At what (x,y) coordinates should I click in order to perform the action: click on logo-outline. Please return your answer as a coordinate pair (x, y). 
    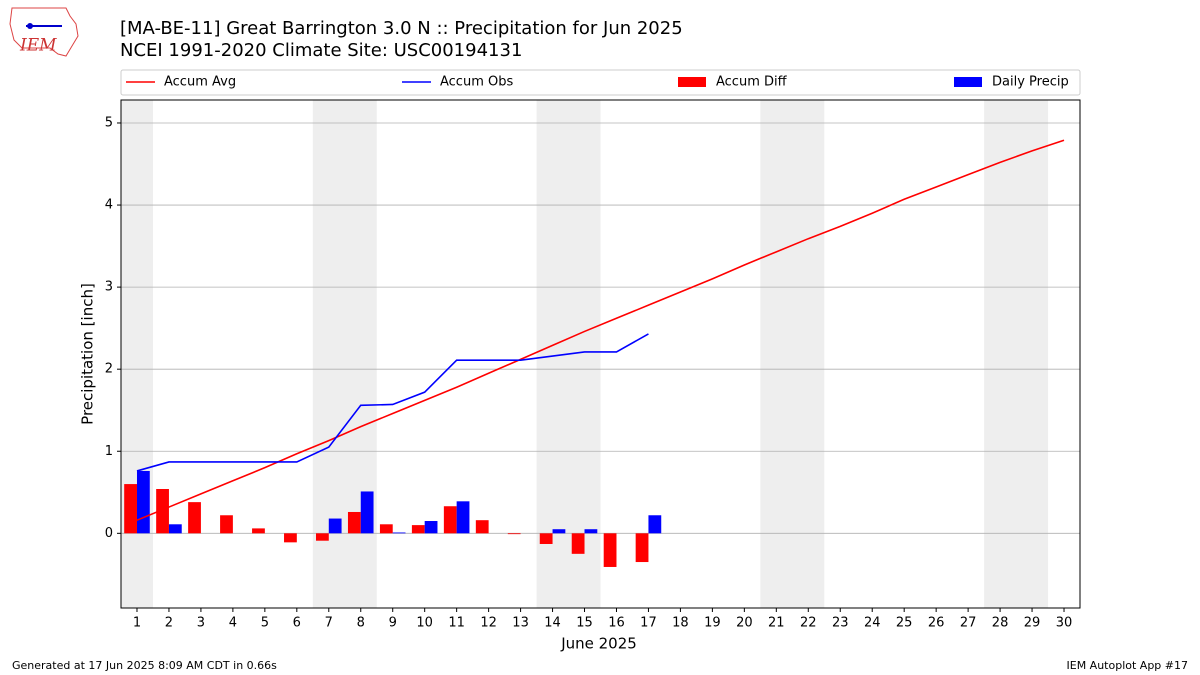
    Looking at the image, I should click on (44, 32).